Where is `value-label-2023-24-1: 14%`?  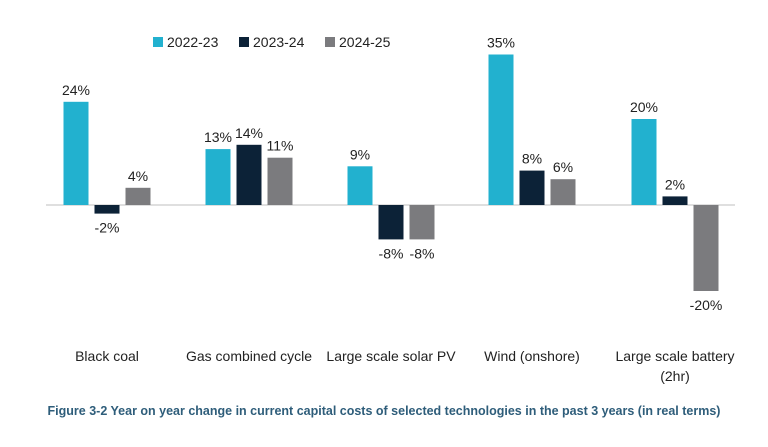 value-label-2023-24-1: 14% is located at coordinates (249, 133).